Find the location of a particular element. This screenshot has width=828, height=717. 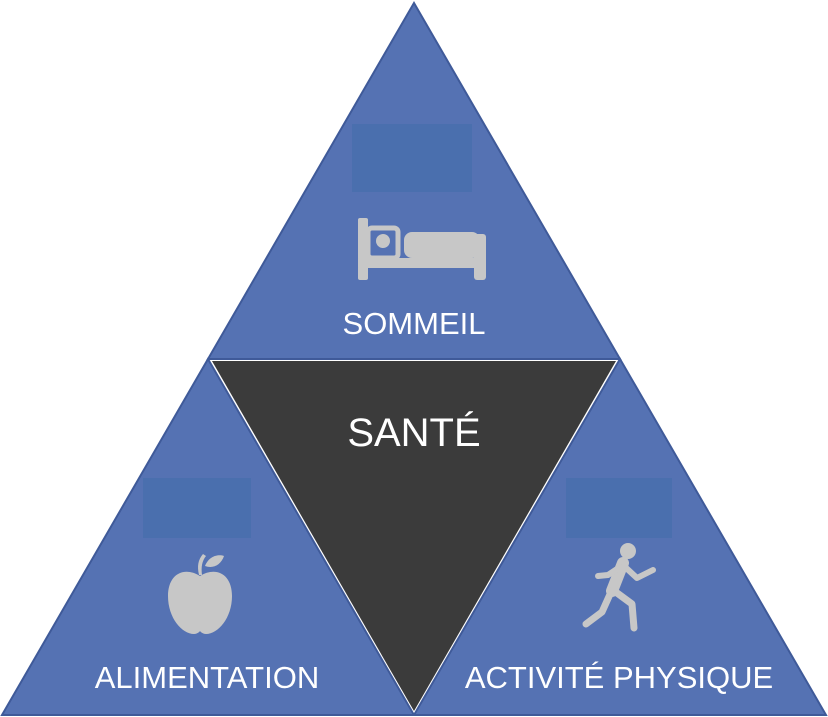

top-placeholder-box is located at coordinates (412, 158).